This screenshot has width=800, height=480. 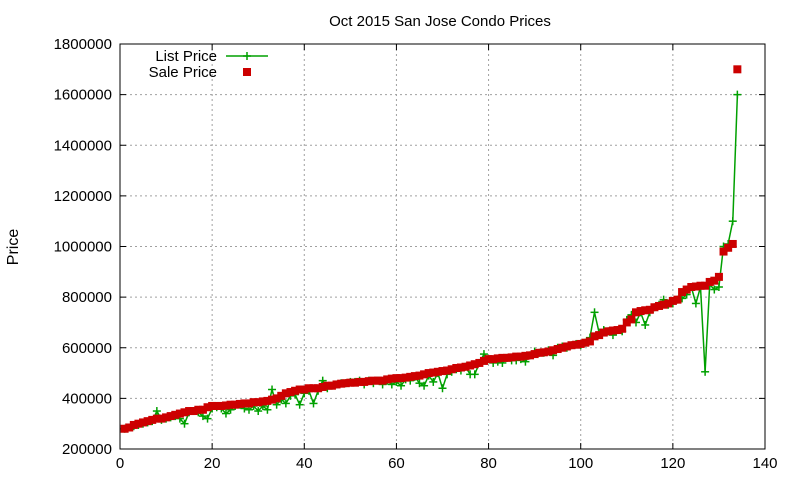 I want to click on legend-label-list-price: List Price, so click(x=186, y=56).